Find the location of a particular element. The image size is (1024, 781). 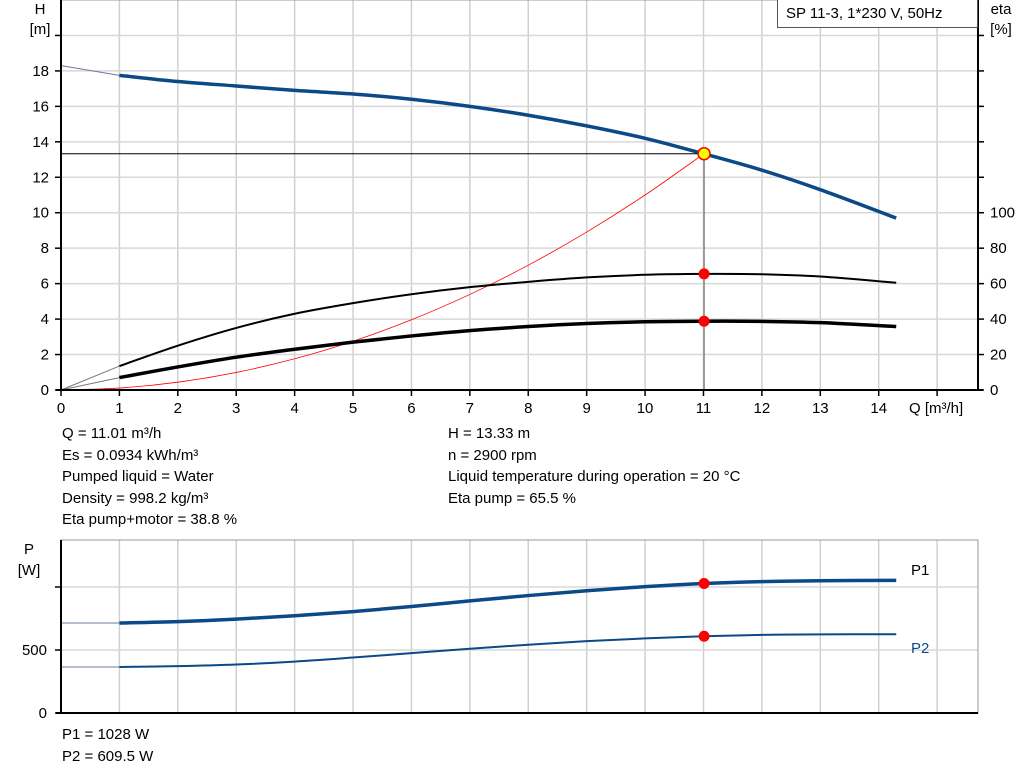

y-tick-label-left: 0 is located at coordinates (45, 390).